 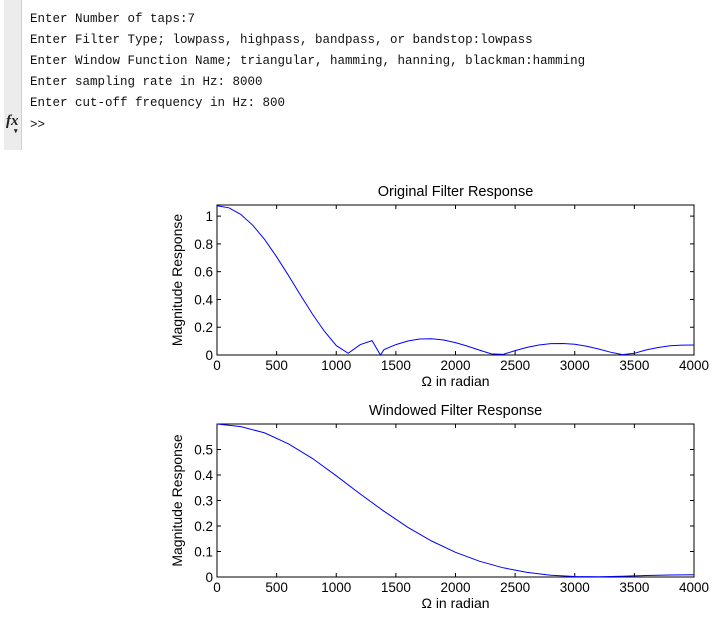 I want to click on console-line: Enter sampling rate in Hz: 8000, so click(x=146, y=82).